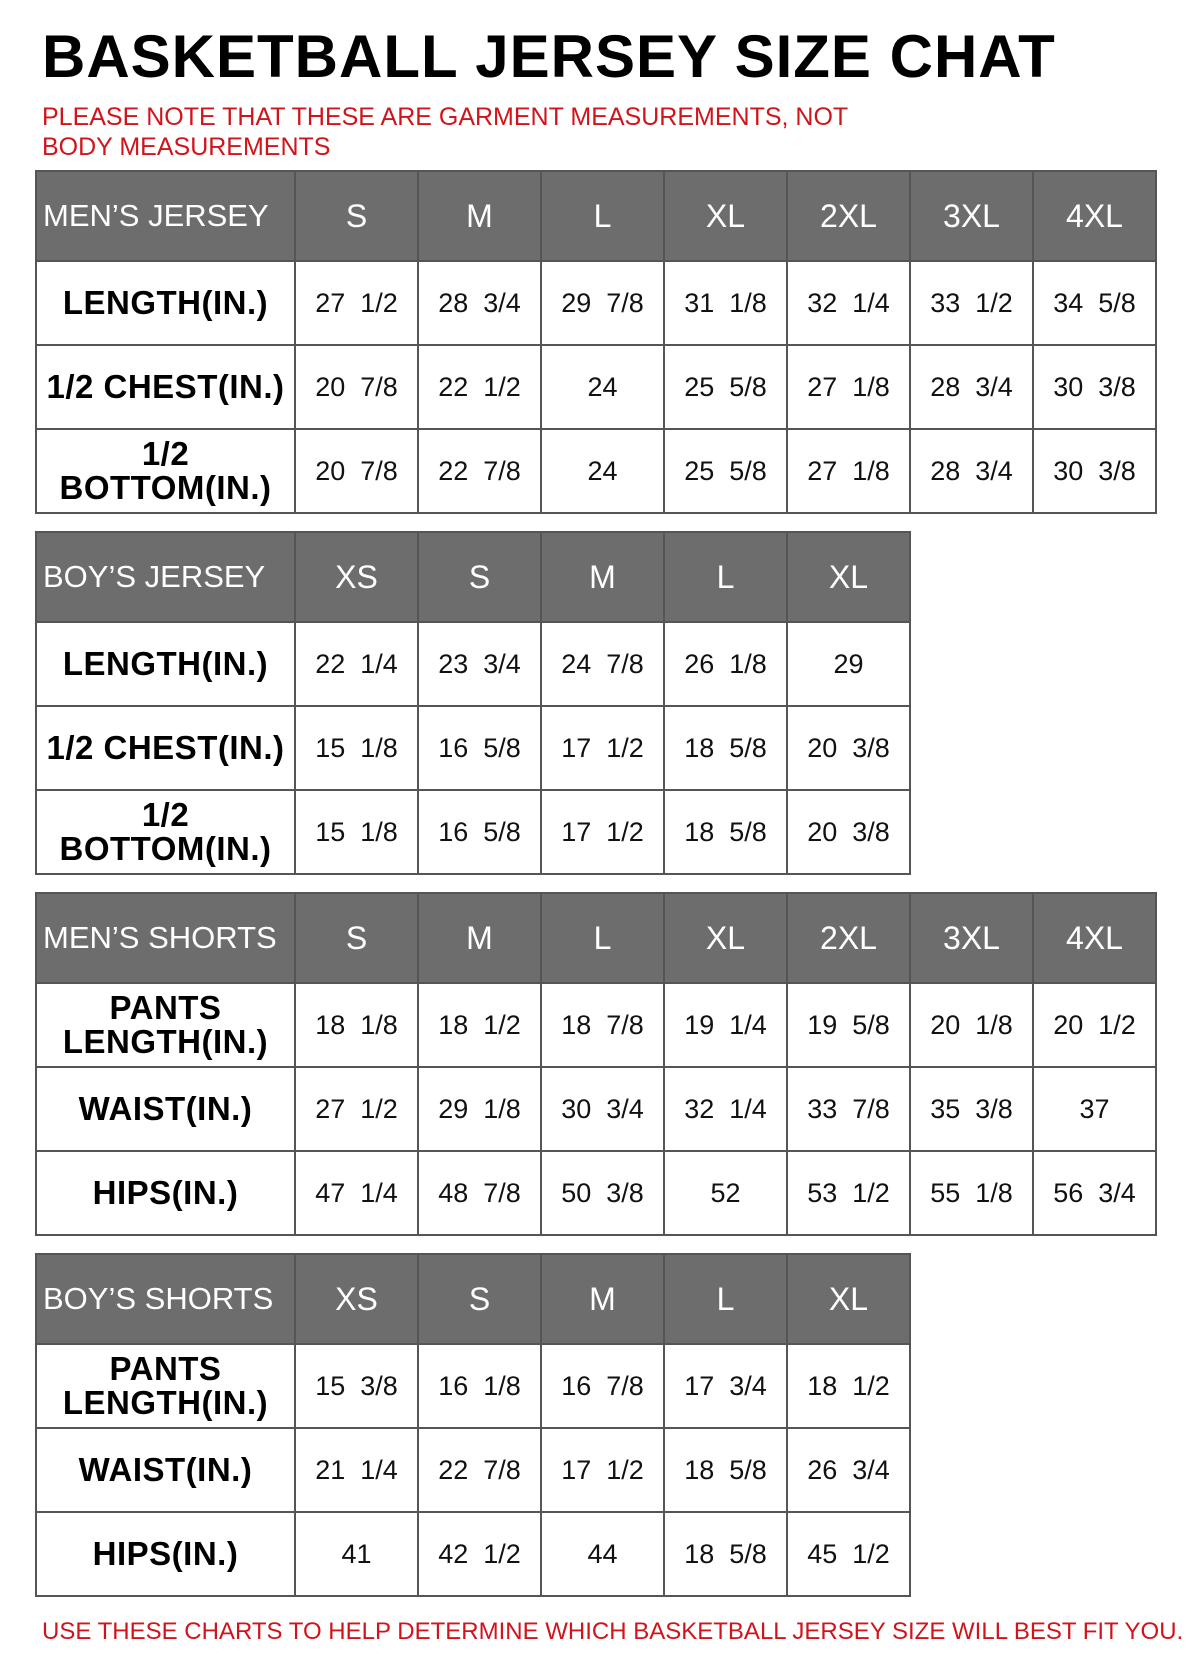  I want to click on measurement-cell: 55 1/8, so click(971, 1193).